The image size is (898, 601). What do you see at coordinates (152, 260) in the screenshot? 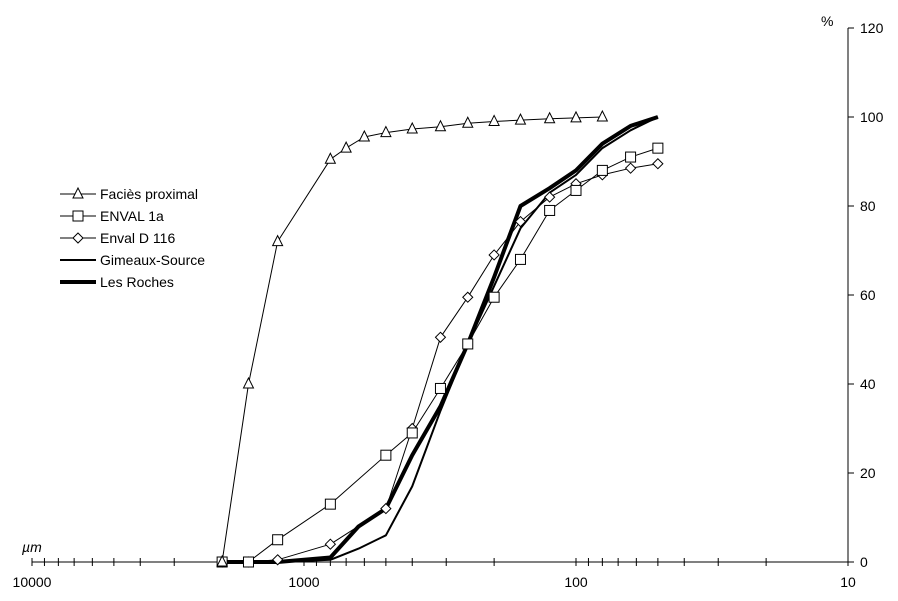
I see `legend-label: Gimeaux-Source` at bounding box center [152, 260].